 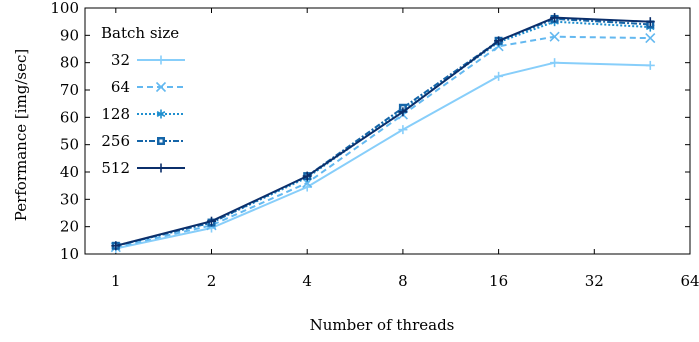 What do you see at coordinates (212, 281) in the screenshot?
I see `x-tick-label: 2` at bounding box center [212, 281].